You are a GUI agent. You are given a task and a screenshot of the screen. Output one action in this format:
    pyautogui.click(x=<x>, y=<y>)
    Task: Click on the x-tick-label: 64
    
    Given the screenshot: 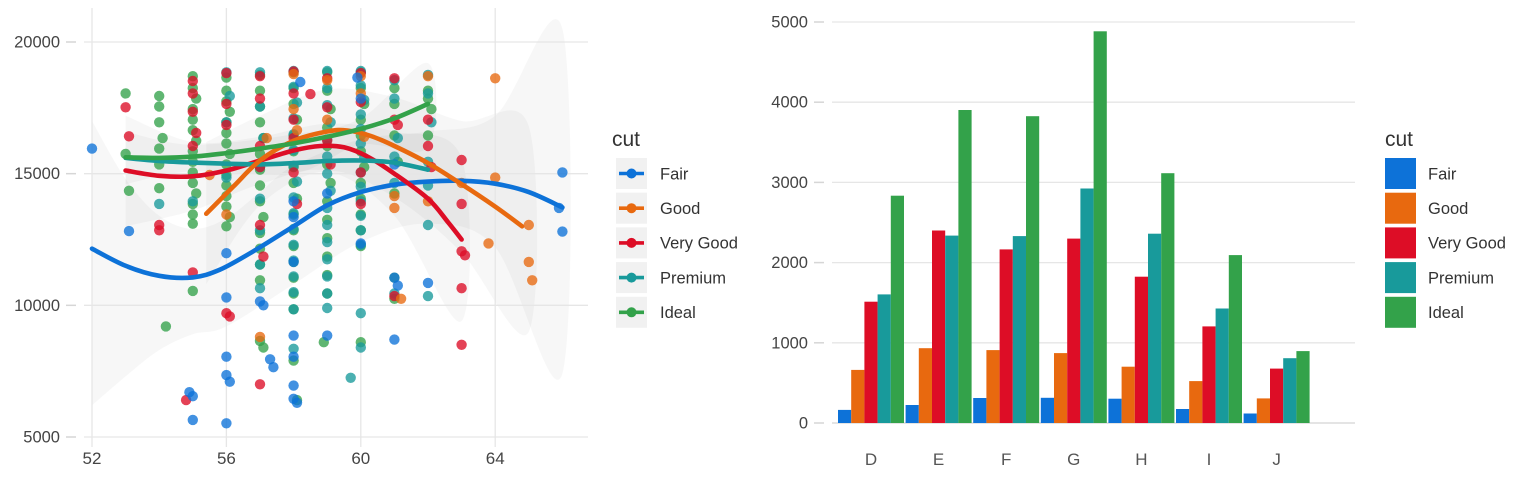 What is the action you would take?
    pyautogui.click(x=495, y=458)
    